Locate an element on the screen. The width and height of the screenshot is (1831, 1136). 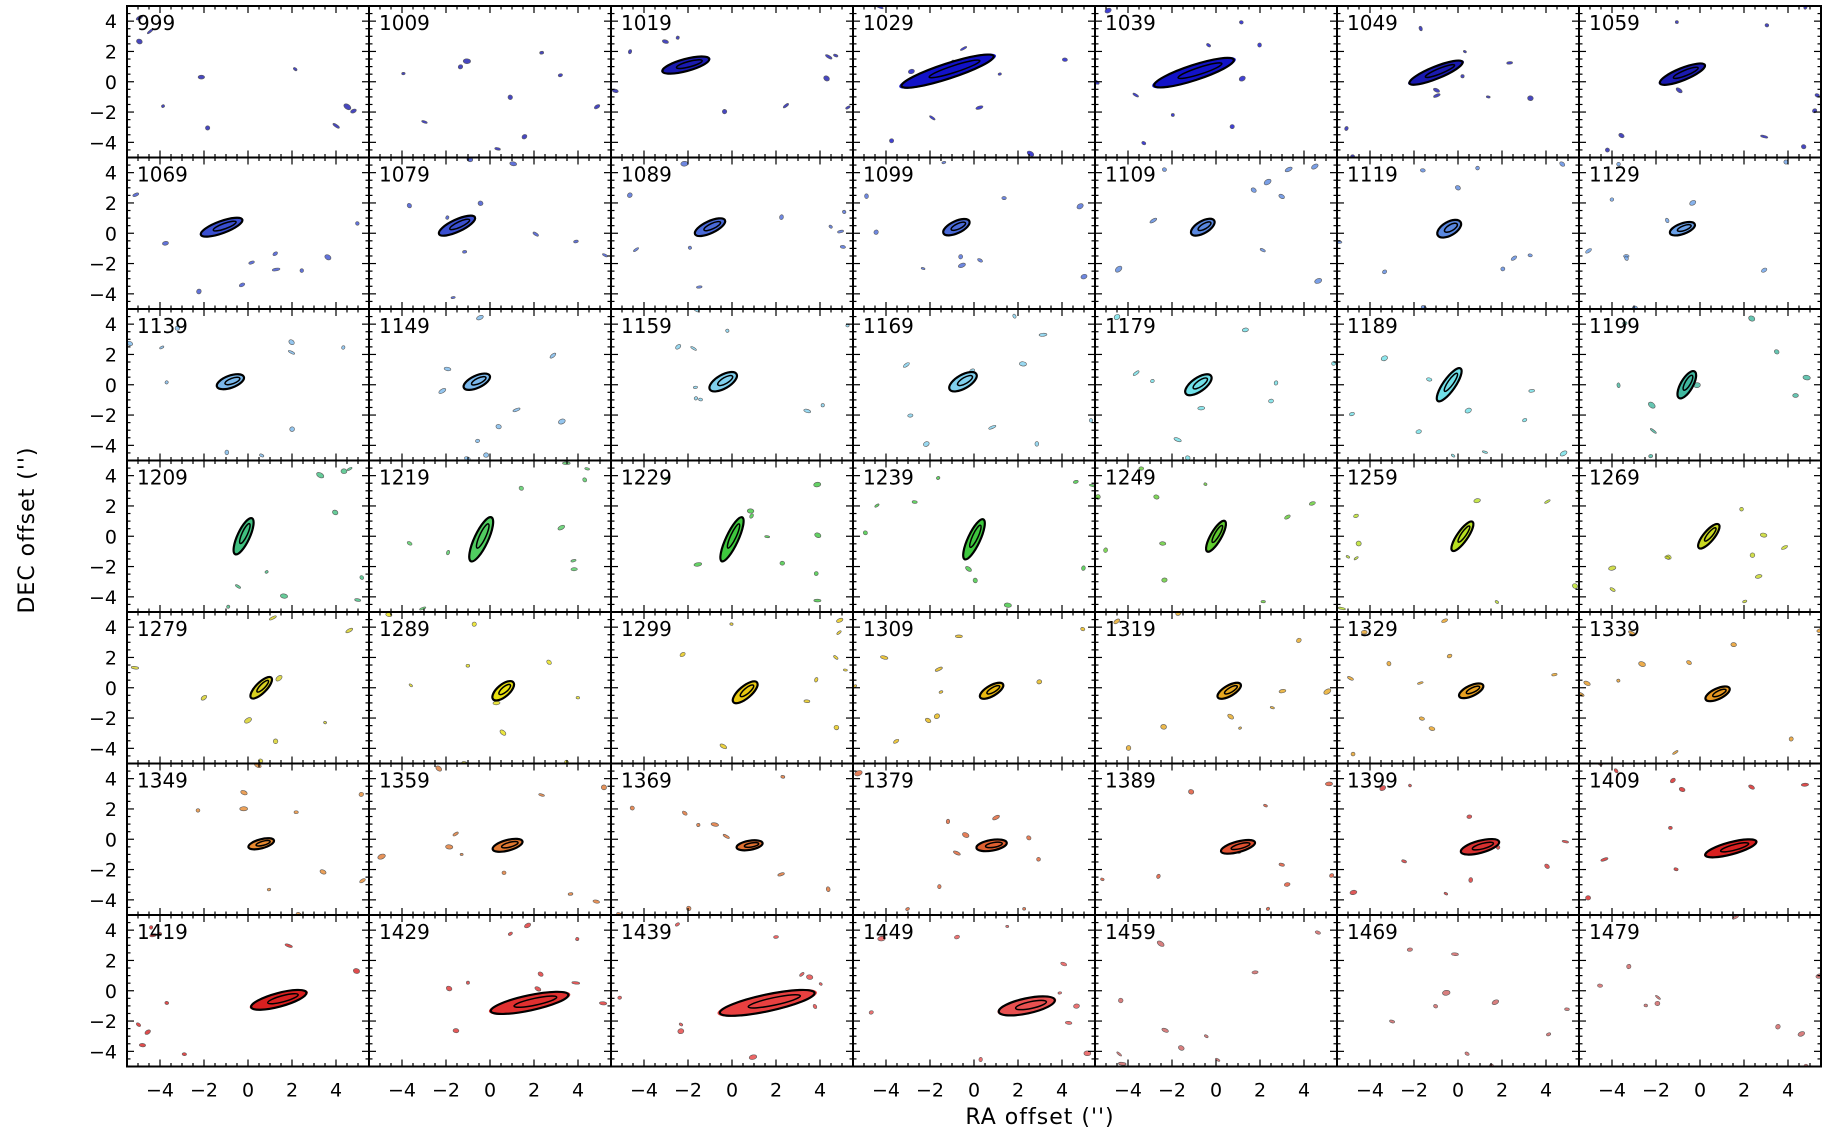
panel-1429: 1429 is located at coordinates (490, 991).